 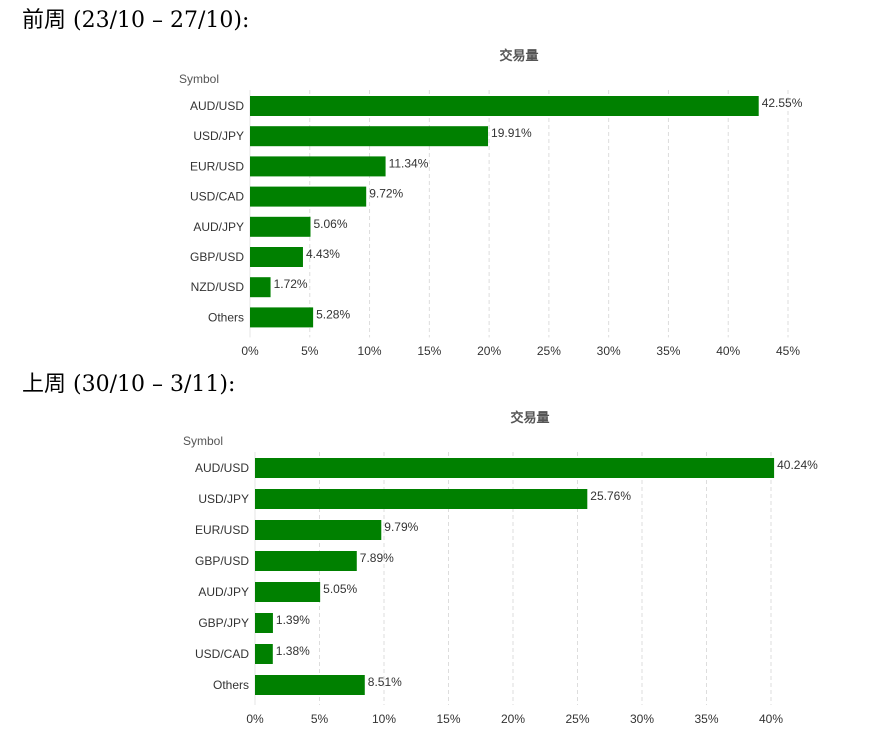 What do you see at coordinates (610, 496) in the screenshot?
I see `data-label: 25.76%` at bounding box center [610, 496].